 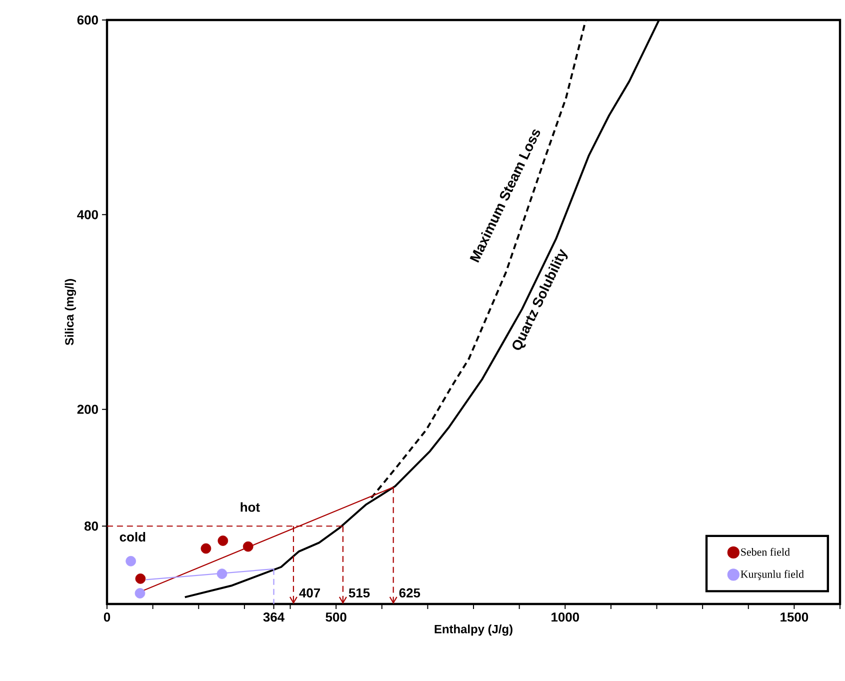 I want to click on y-axis-title: Silica (mg/l), so click(x=70, y=312).